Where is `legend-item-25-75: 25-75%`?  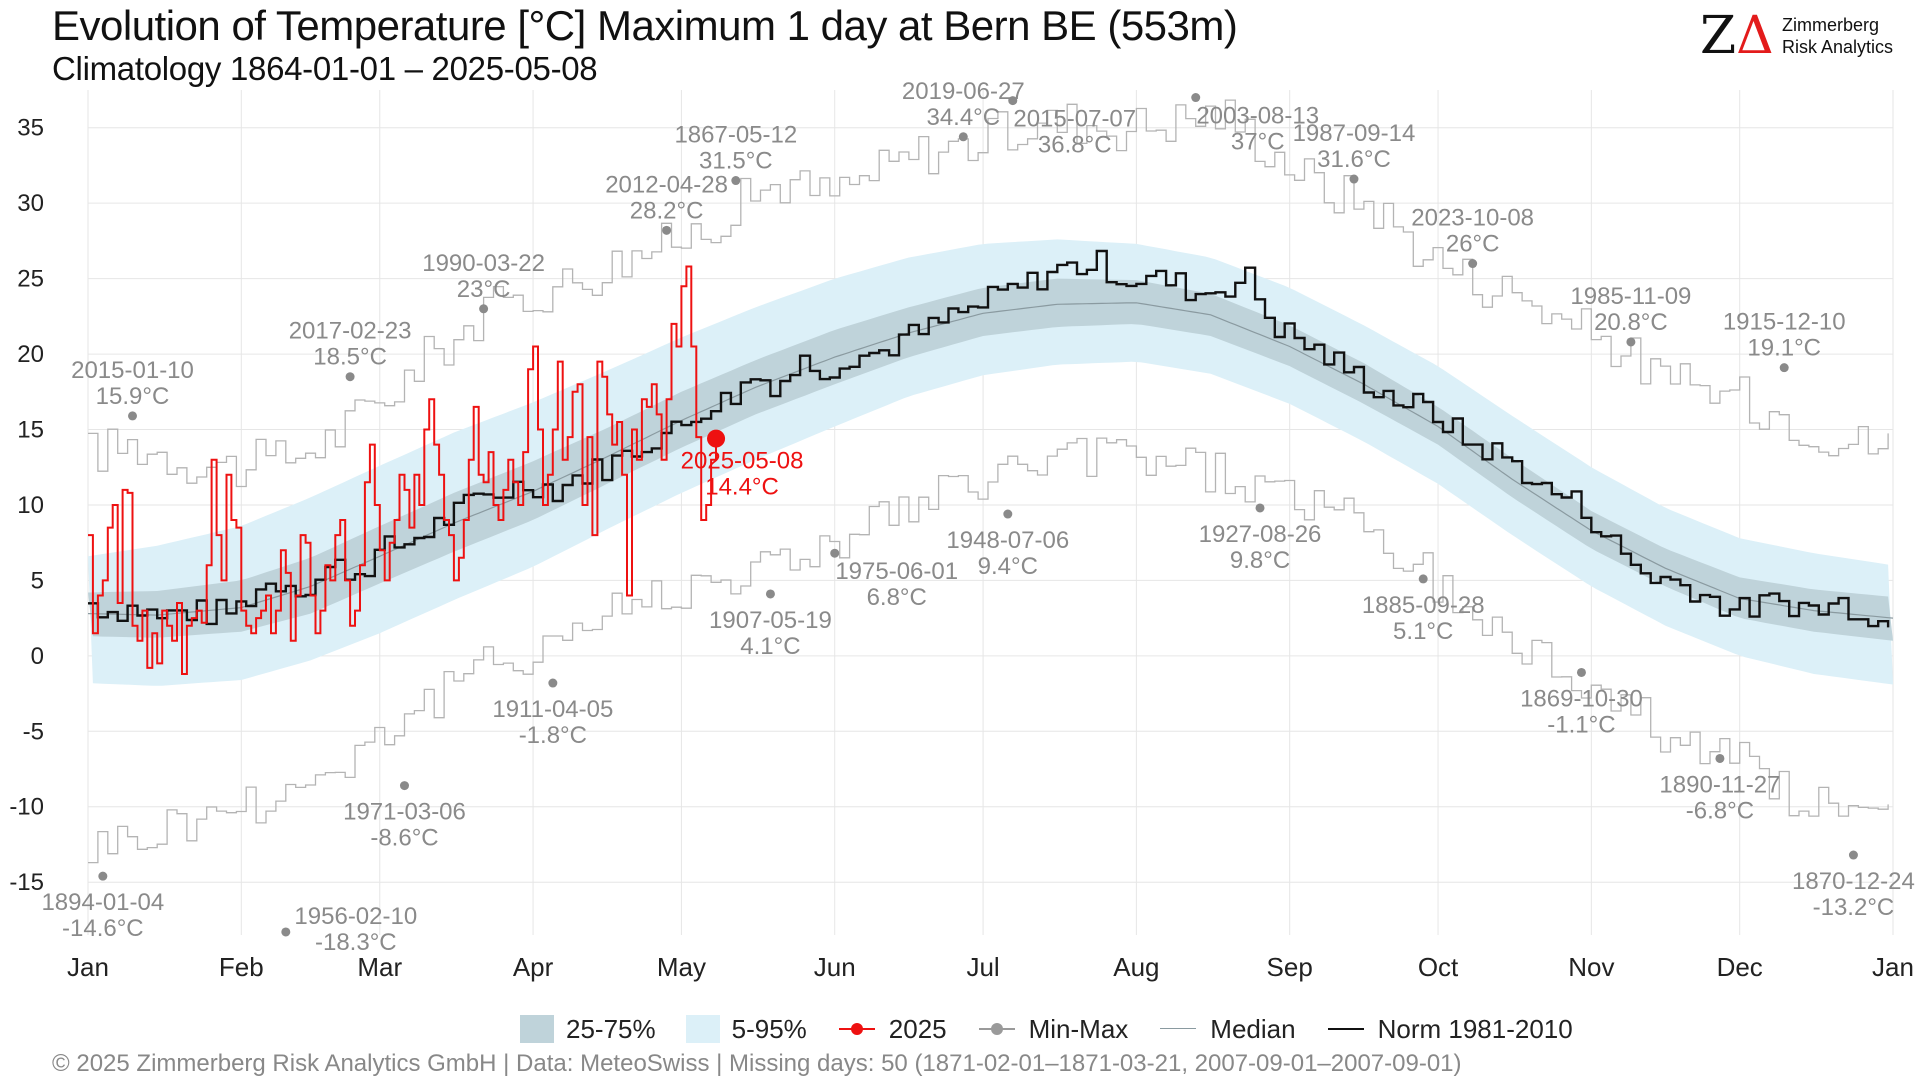
legend-item-25-75: 25-75% is located at coordinates (588, 1029).